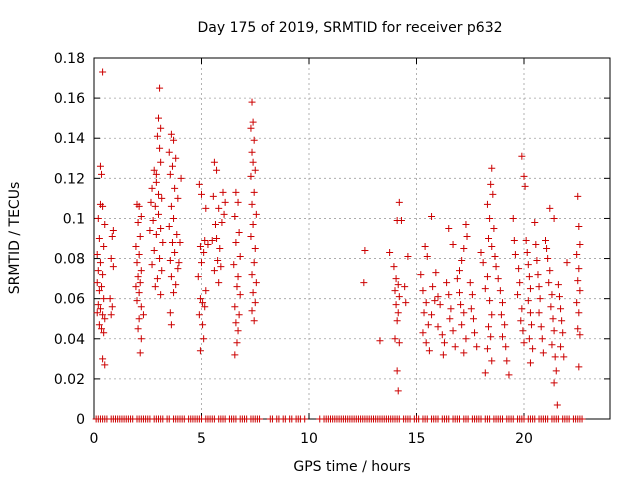 The width and height of the screenshot is (640, 480). What do you see at coordinates (309, 439) in the screenshot?
I see `x-tick-label: 10` at bounding box center [309, 439].